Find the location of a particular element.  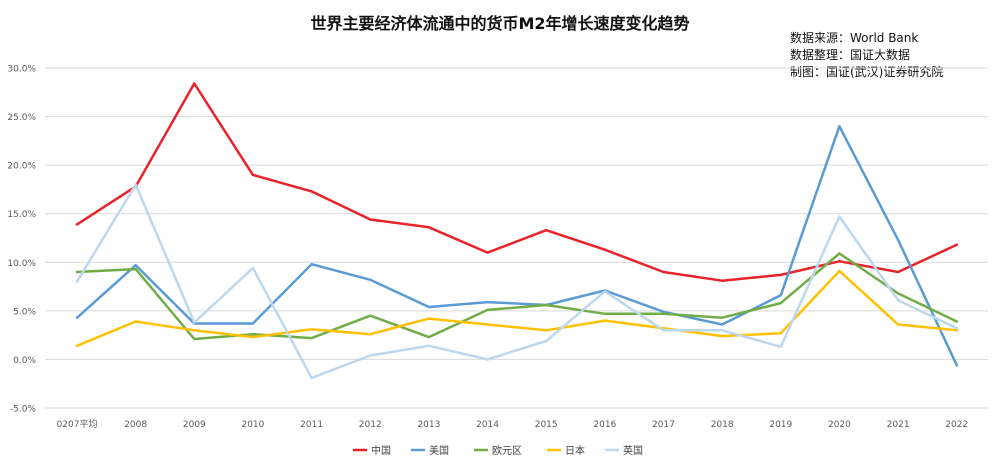

legend-item: 美国 is located at coordinates (430, 450).